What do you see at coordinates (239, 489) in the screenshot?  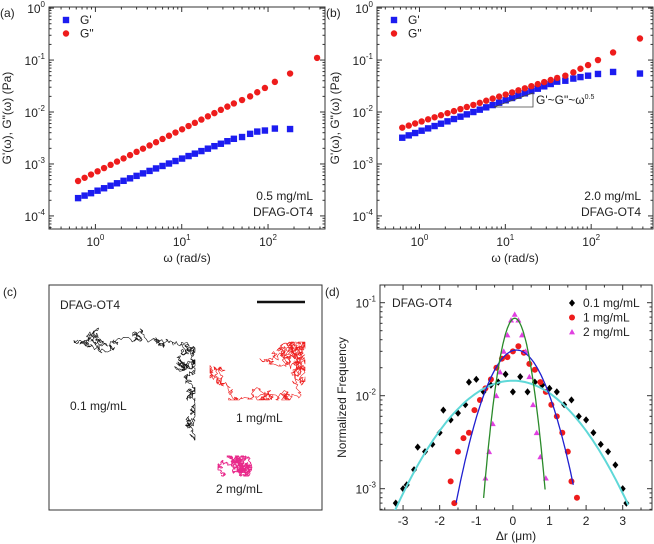 I see `traj-label-2: 2 mg/mL` at bounding box center [239, 489].